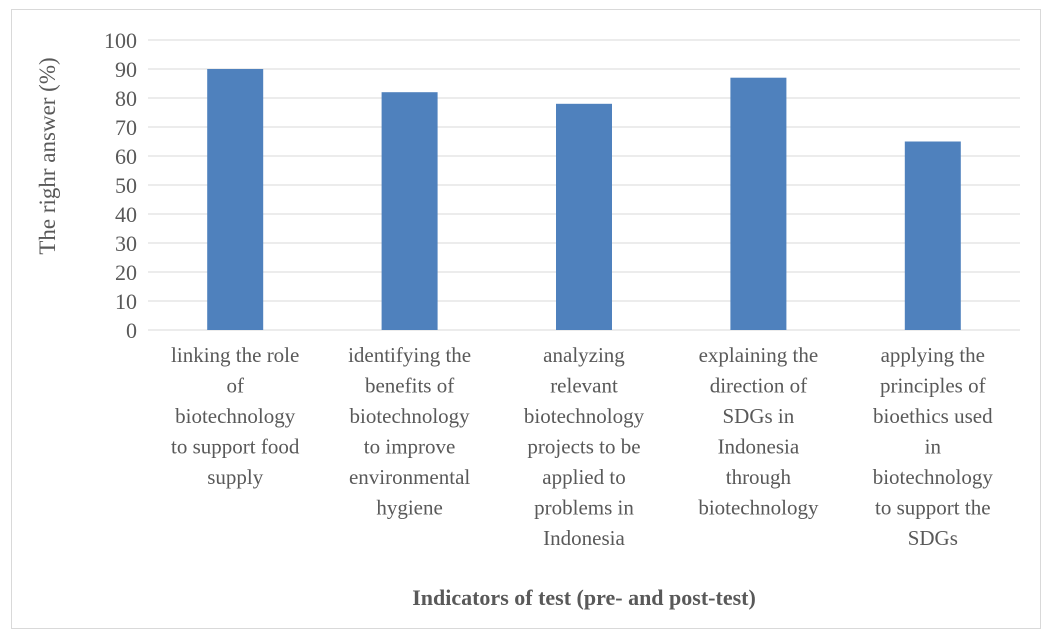 This screenshot has height=629, width=1046. I want to click on category-label-line: to support the, so click(933, 508).